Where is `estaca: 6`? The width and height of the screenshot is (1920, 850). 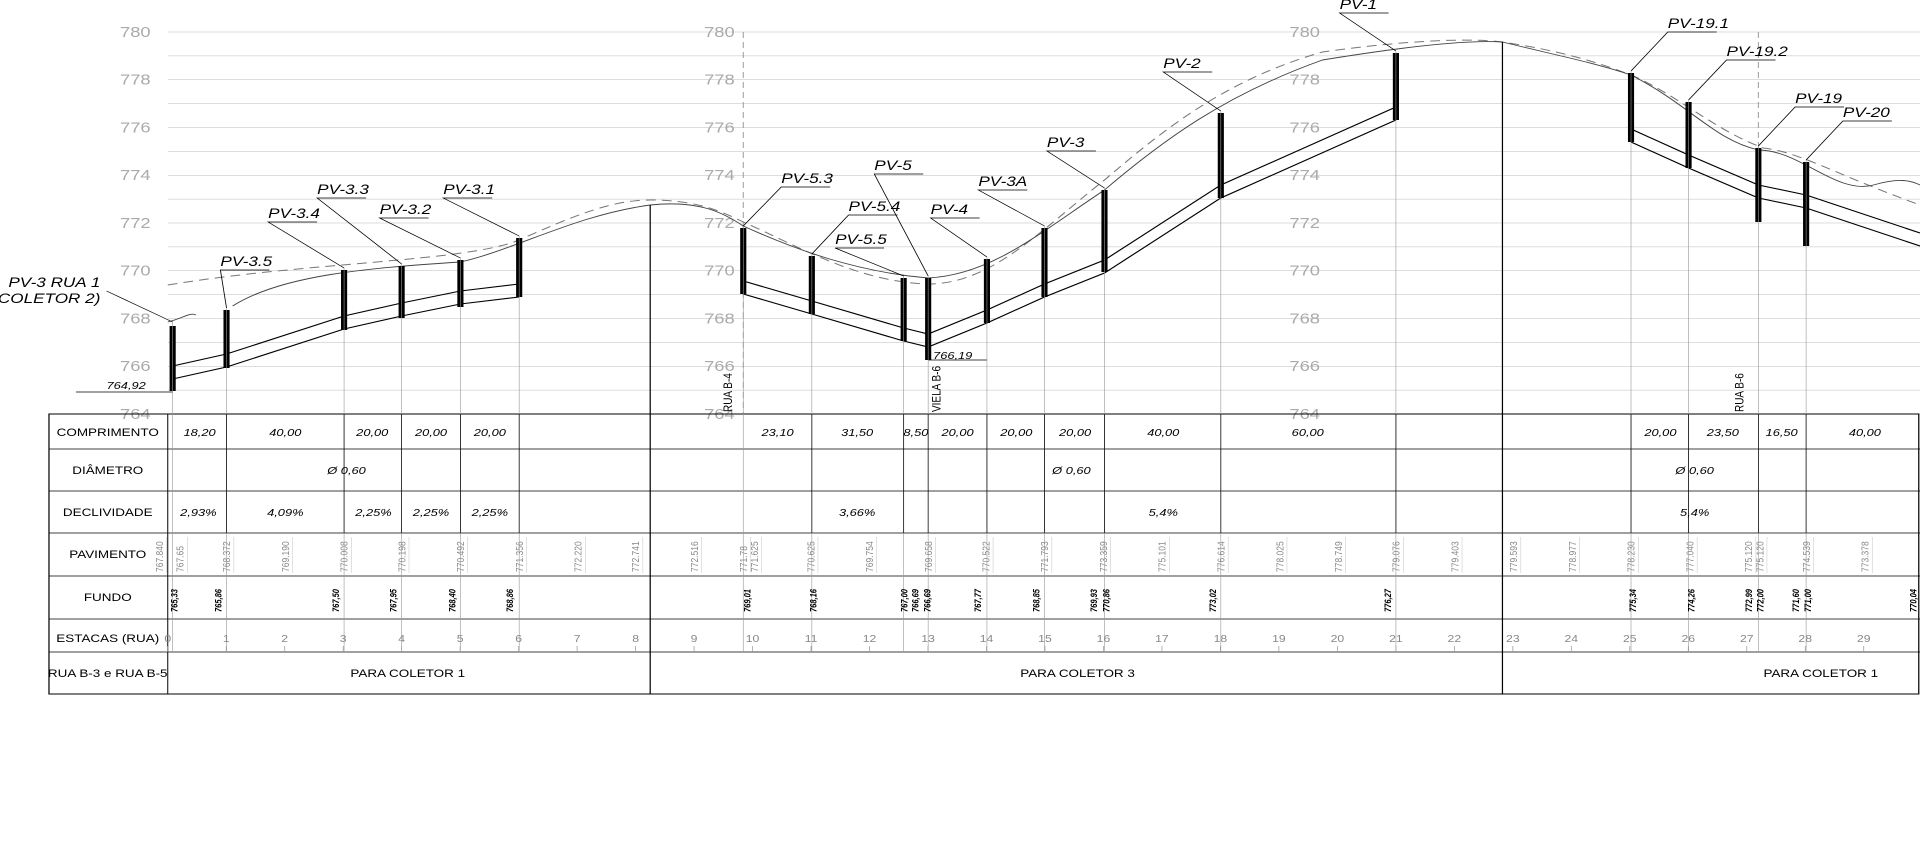
estaca: 6 is located at coordinates (518, 639).